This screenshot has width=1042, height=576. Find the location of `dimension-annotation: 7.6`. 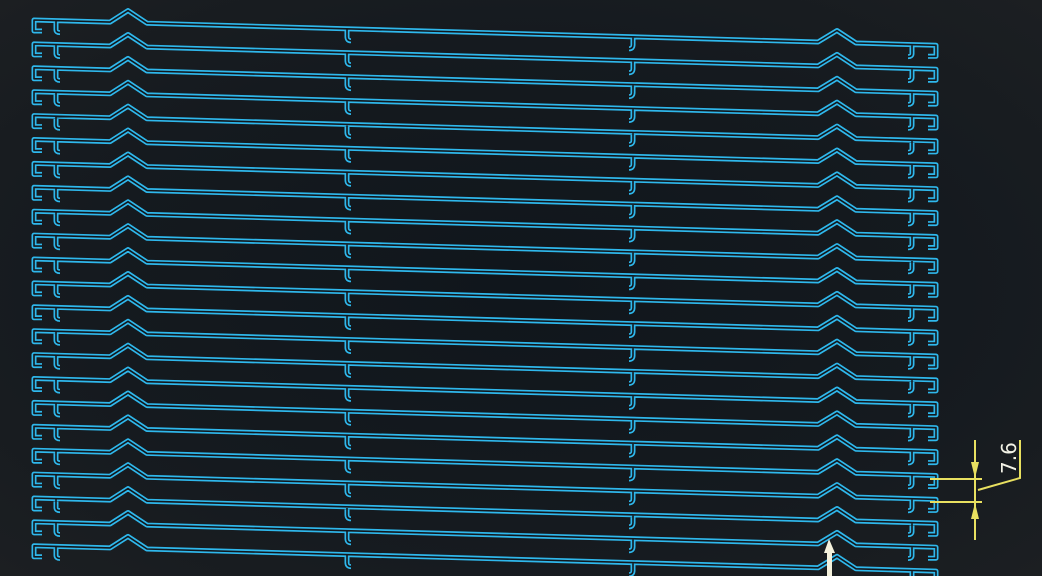

dimension-annotation: 7.6 is located at coordinates (975, 490).